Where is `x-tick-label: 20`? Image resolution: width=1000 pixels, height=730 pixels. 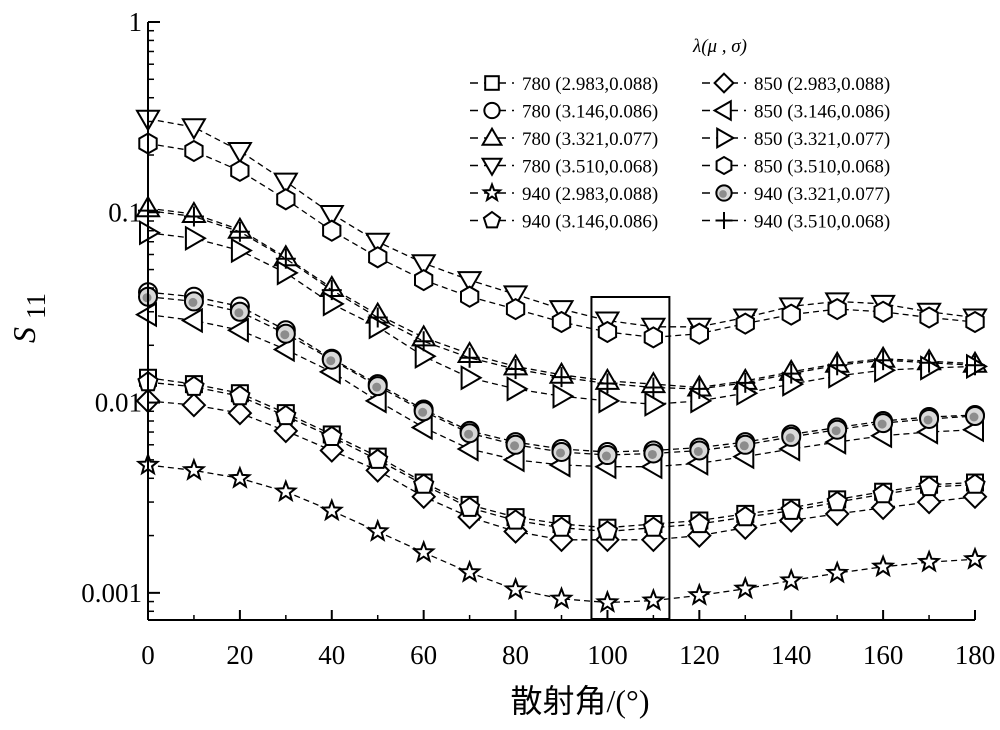
x-tick-label: 20 is located at coordinates (239, 655).